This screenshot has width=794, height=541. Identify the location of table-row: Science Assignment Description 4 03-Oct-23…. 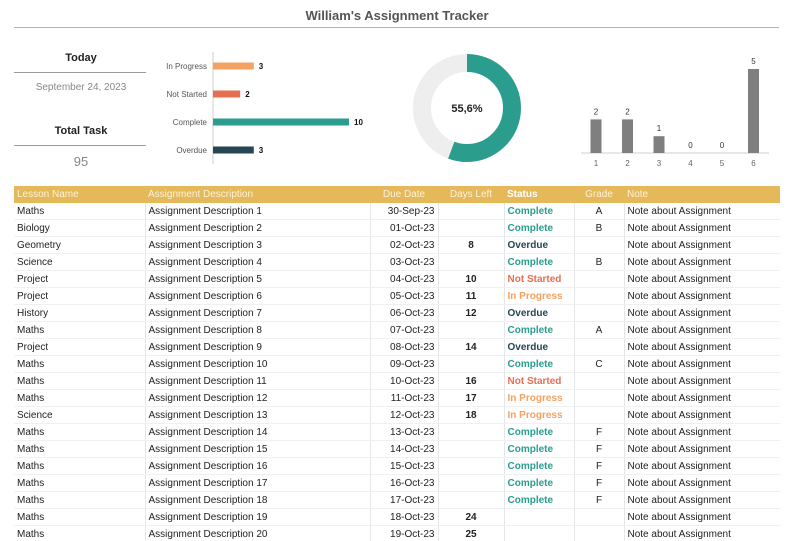
(397, 262).